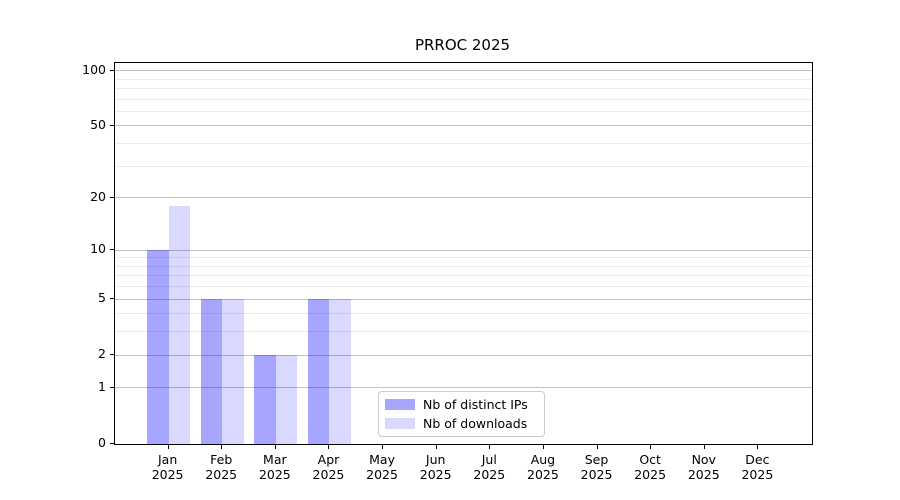  I want to click on x-tick-label: Mar 2025, so click(275, 467).